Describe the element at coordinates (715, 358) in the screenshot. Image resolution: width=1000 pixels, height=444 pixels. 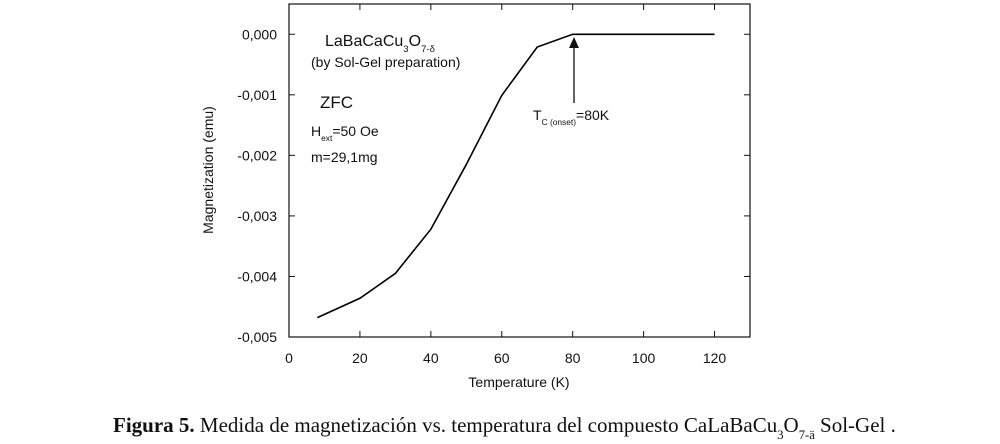
I see `x-tick-label: 120` at that location.